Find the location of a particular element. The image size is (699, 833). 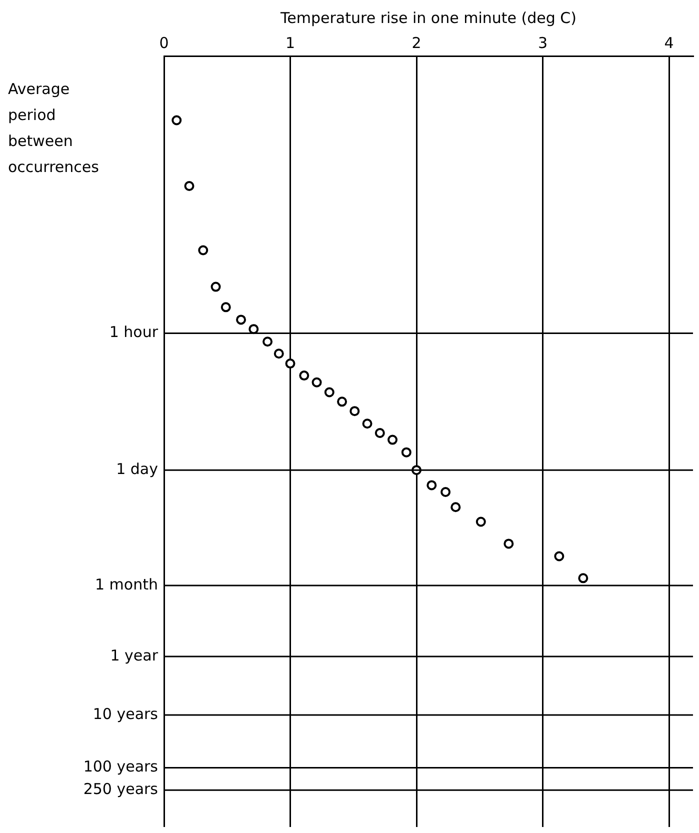

x-tick-label: 3 is located at coordinates (543, 43).